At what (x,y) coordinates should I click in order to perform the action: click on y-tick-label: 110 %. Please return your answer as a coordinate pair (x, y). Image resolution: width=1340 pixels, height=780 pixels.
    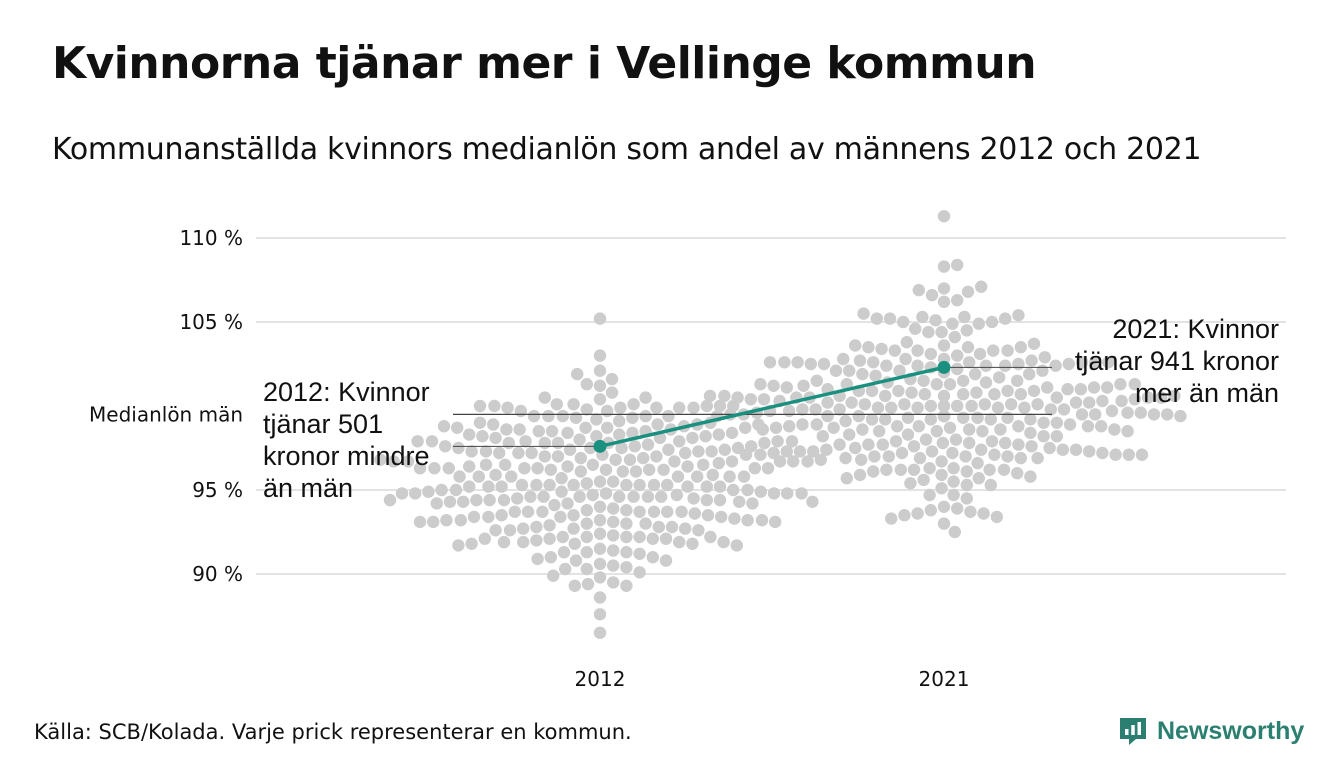
    Looking at the image, I should click on (211, 238).